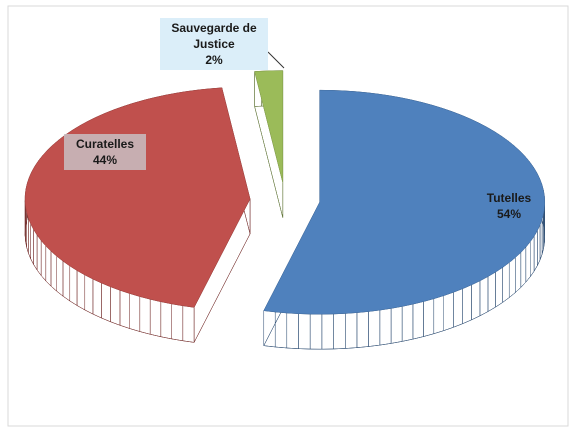 The height and width of the screenshot is (430, 572). Describe the element at coordinates (509, 214) in the screenshot. I see `label-value: 54%` at that location.